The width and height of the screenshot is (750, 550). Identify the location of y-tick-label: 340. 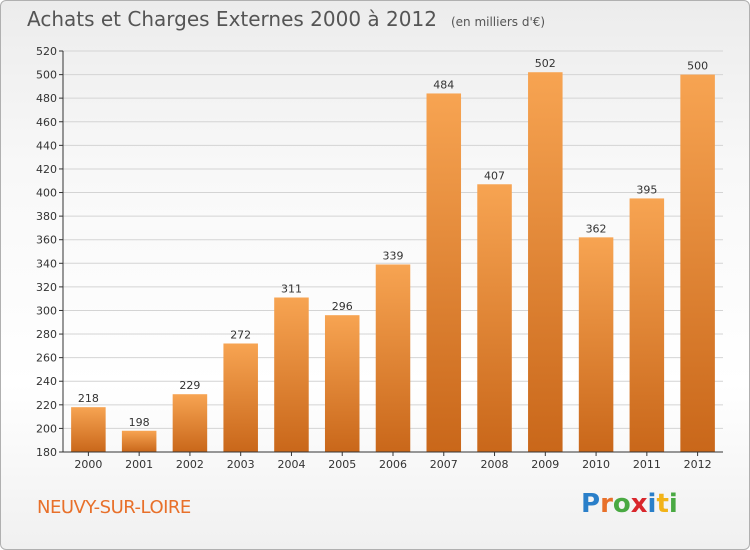
(46, 263).